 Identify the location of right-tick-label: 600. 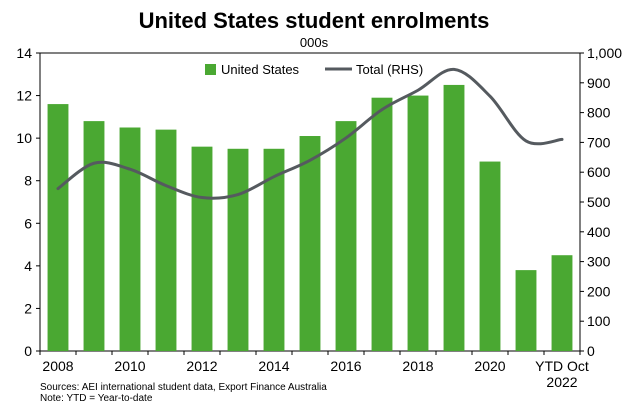
(599, 172).